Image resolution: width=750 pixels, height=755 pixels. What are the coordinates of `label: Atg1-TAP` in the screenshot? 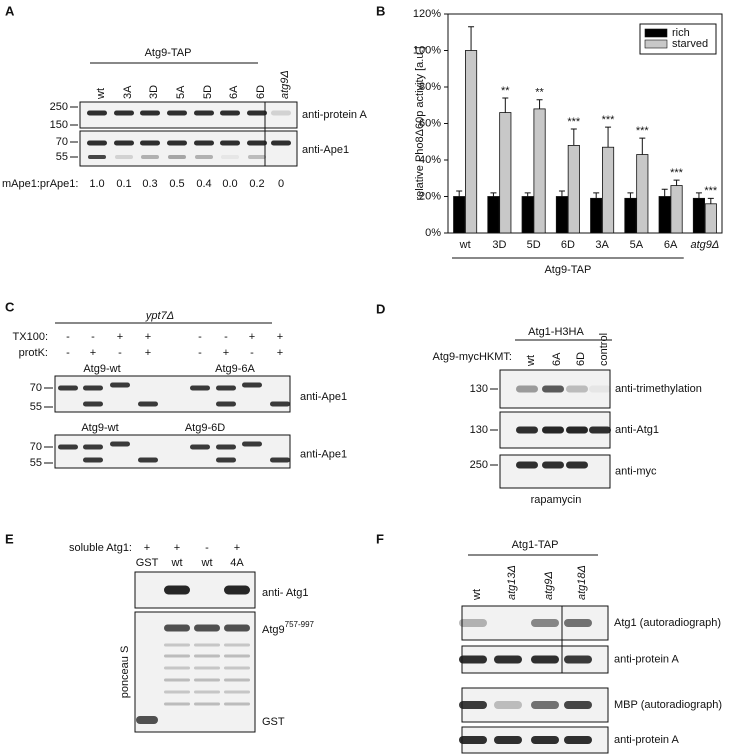 It's located at (535, 545).